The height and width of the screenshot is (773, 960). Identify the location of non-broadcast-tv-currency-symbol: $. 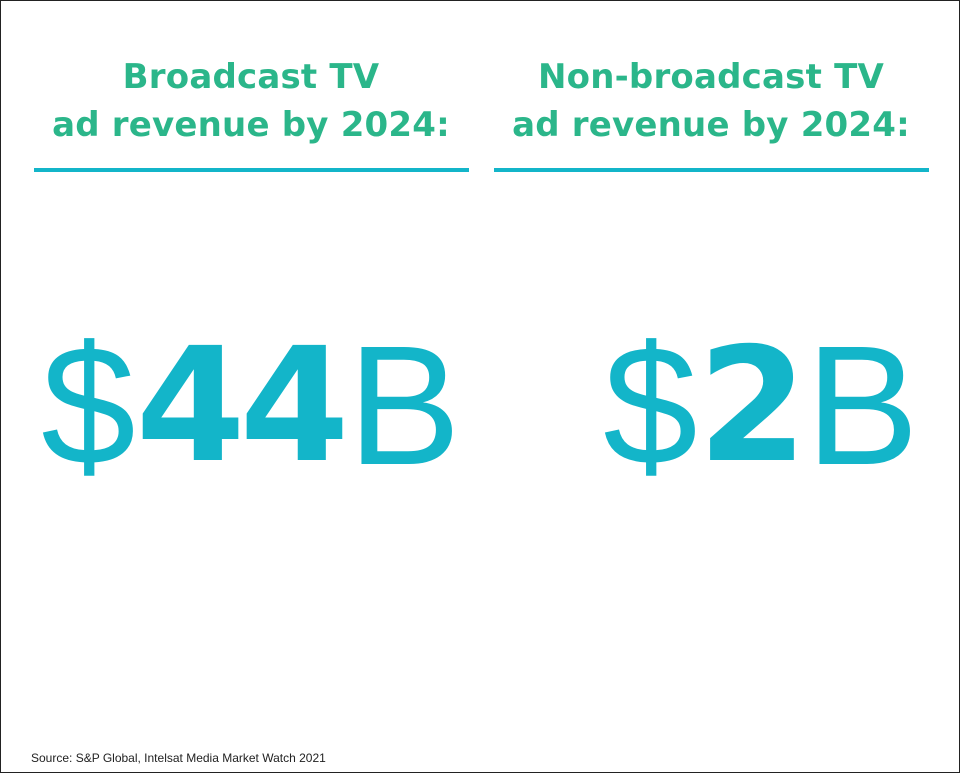
(650, 406).